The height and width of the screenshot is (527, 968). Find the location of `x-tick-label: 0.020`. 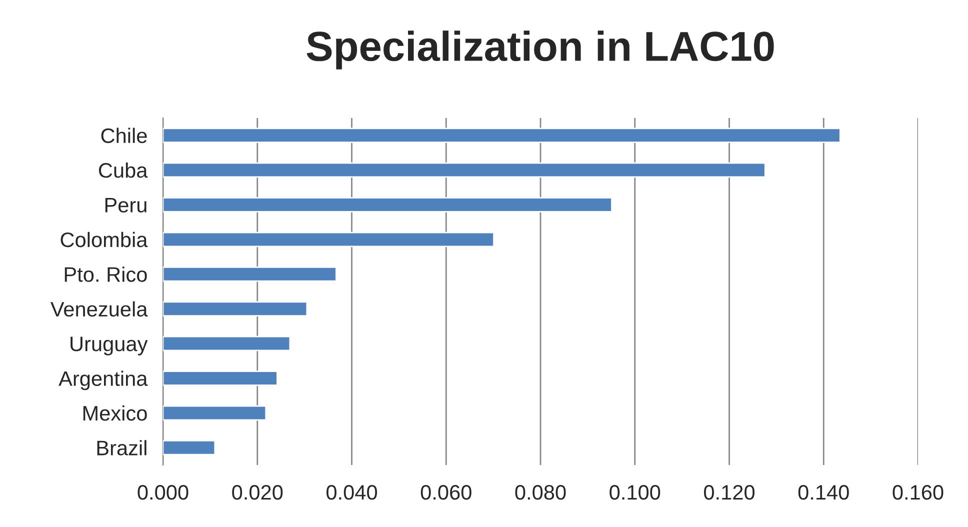

x-tick-label: 0.020 is located at coordinates (257, 492).